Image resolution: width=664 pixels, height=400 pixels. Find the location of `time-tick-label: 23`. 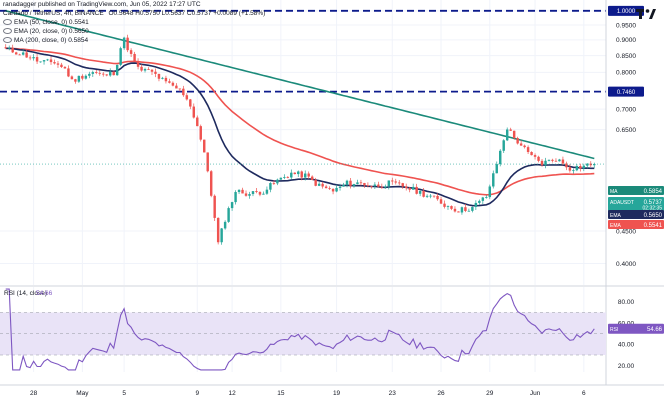

time-tick-label: 23 is located at coordinates (393, 393).